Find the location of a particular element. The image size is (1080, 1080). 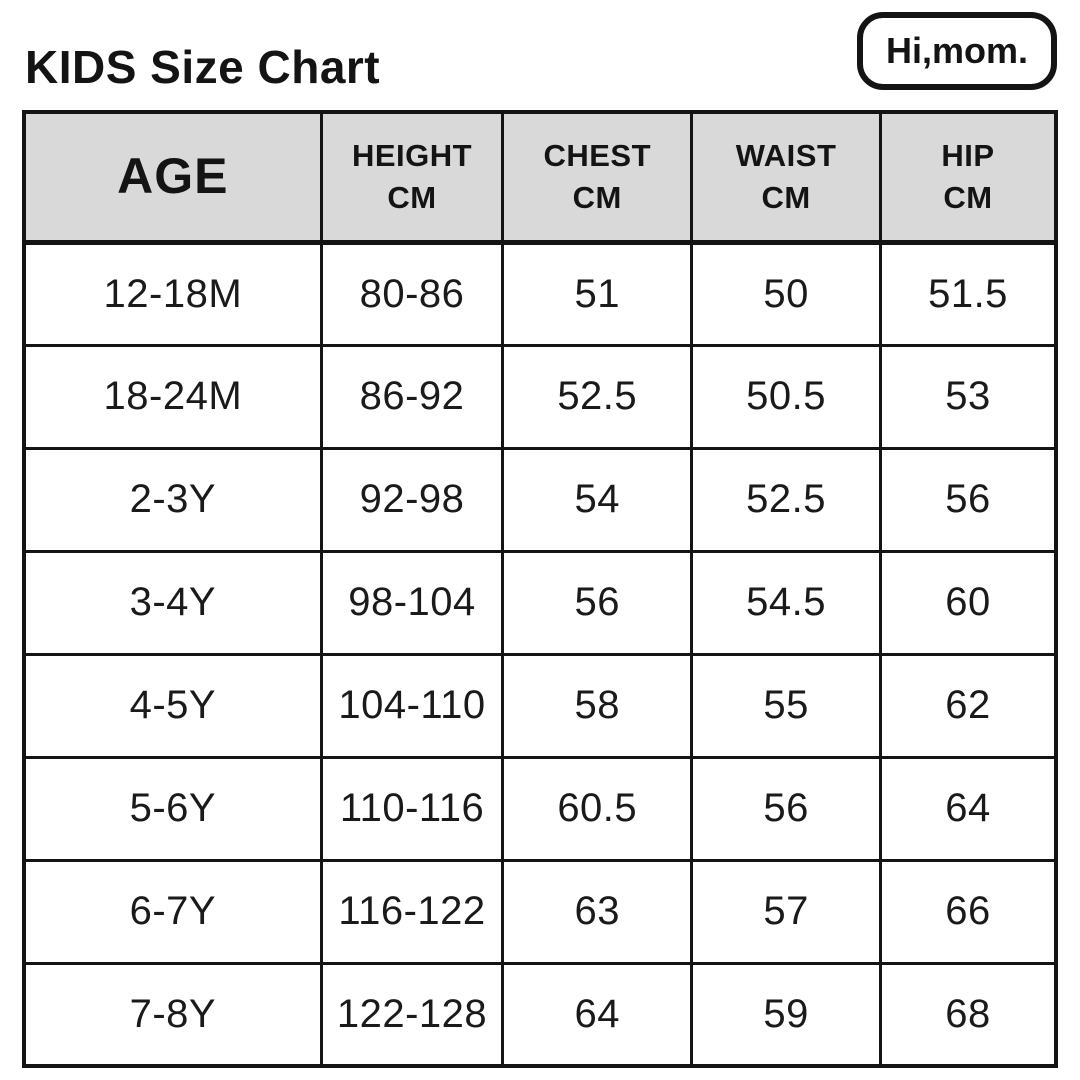

table-cell: 57 is located at coordinates (786, 911).